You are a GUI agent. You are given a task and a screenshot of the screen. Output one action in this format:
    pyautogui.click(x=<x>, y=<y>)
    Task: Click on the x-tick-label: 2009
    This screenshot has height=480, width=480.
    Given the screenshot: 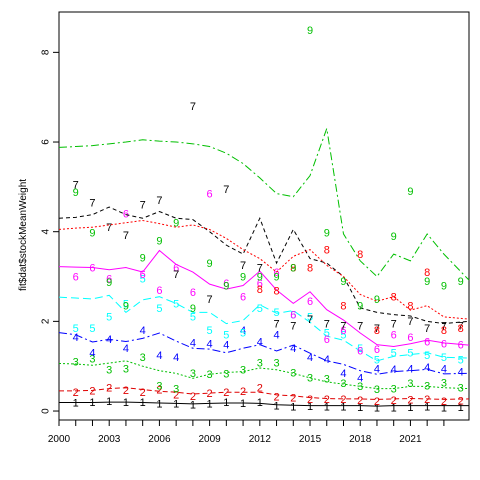 What is the action you would take?
    pyautogui.click(x=209, y=439)
    